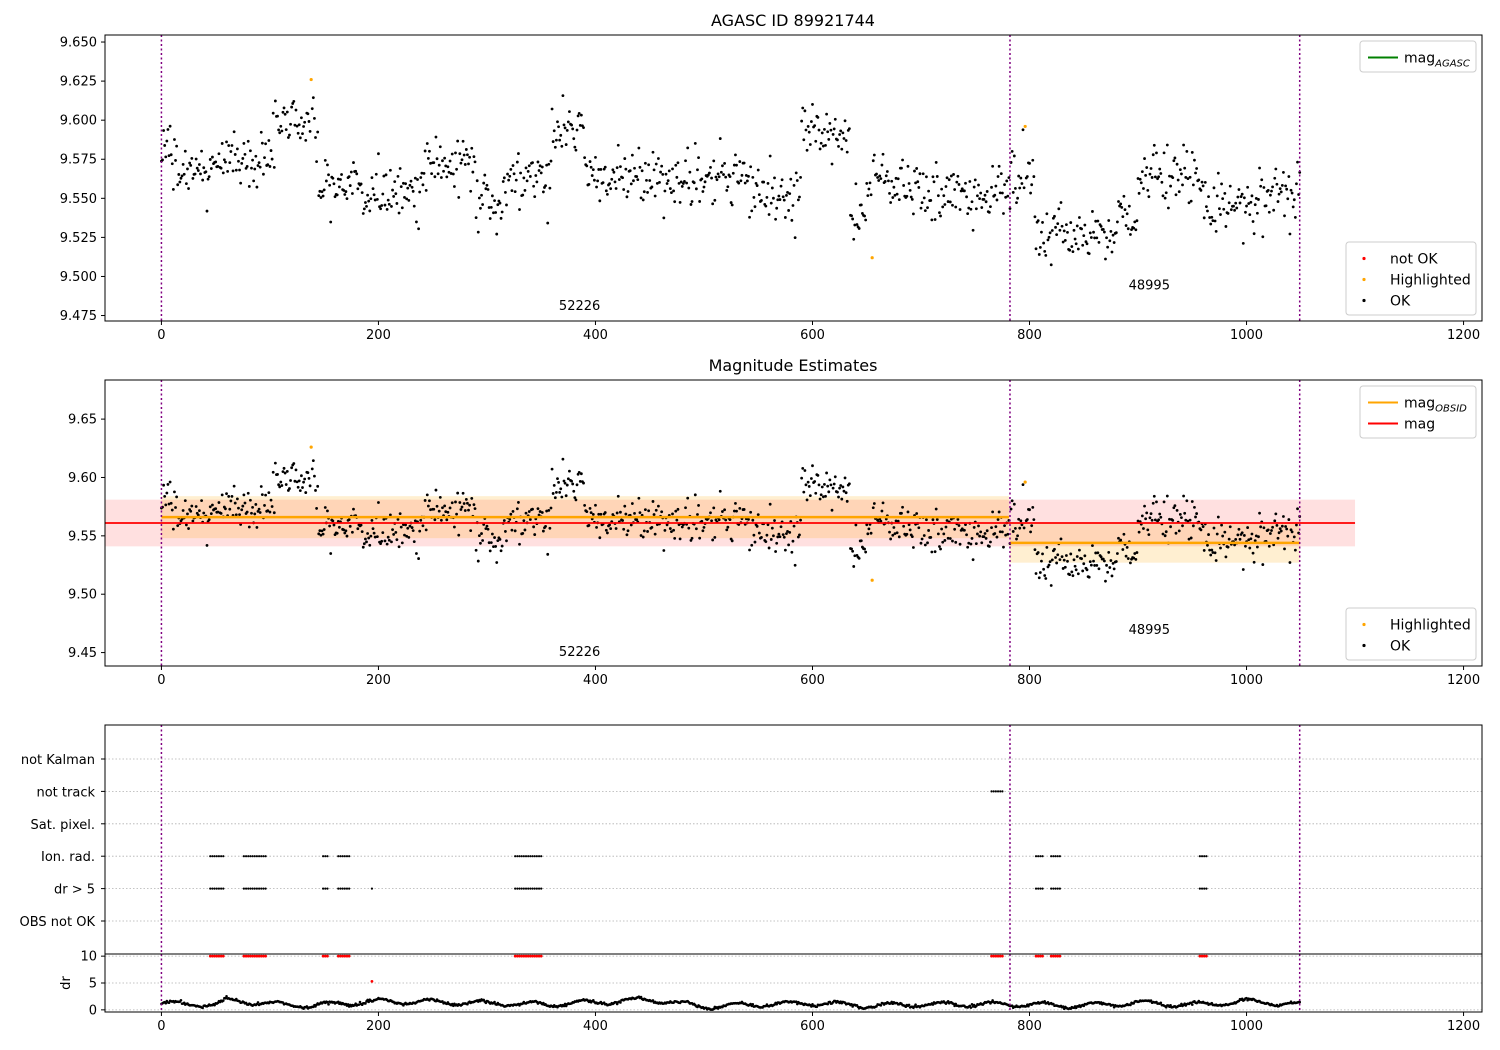 The width and height of the screenshot is (1500, 1050). I want to click on data-point-highlighted, so click(1025, 482).